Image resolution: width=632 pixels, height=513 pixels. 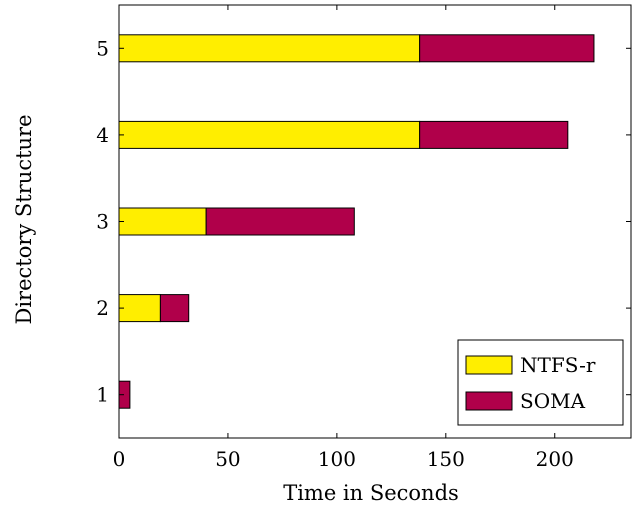 I want to click on legend-label: SOMA, so click(x=553, y=401).